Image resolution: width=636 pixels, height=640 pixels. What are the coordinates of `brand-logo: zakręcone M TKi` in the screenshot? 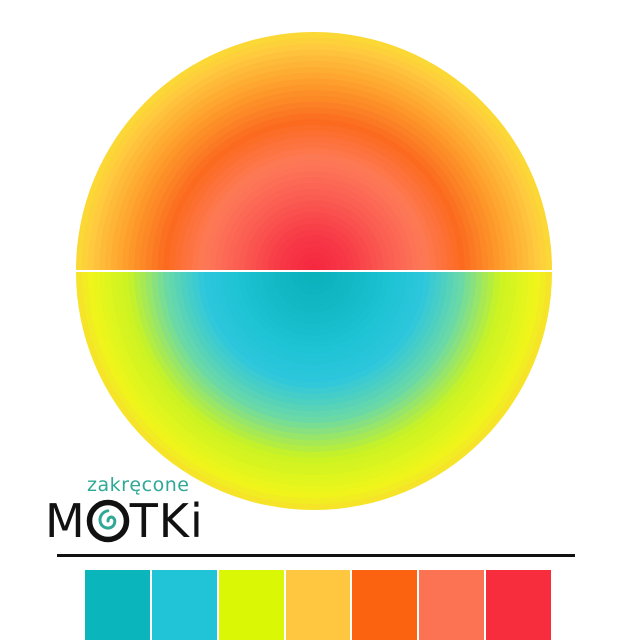 It's located at (150, 511).